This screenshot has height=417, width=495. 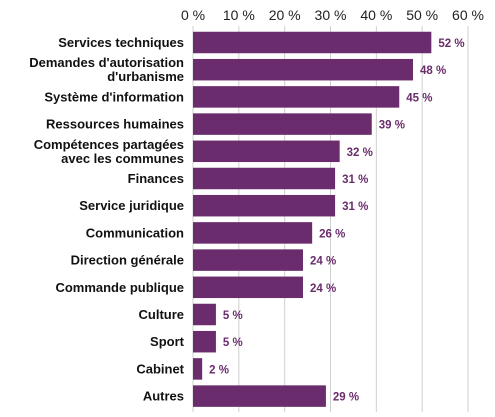 What do you see at coordinates (332, 234) in the screenshot?
I see `value-label: 26 %` at bounding box center [332, 234].